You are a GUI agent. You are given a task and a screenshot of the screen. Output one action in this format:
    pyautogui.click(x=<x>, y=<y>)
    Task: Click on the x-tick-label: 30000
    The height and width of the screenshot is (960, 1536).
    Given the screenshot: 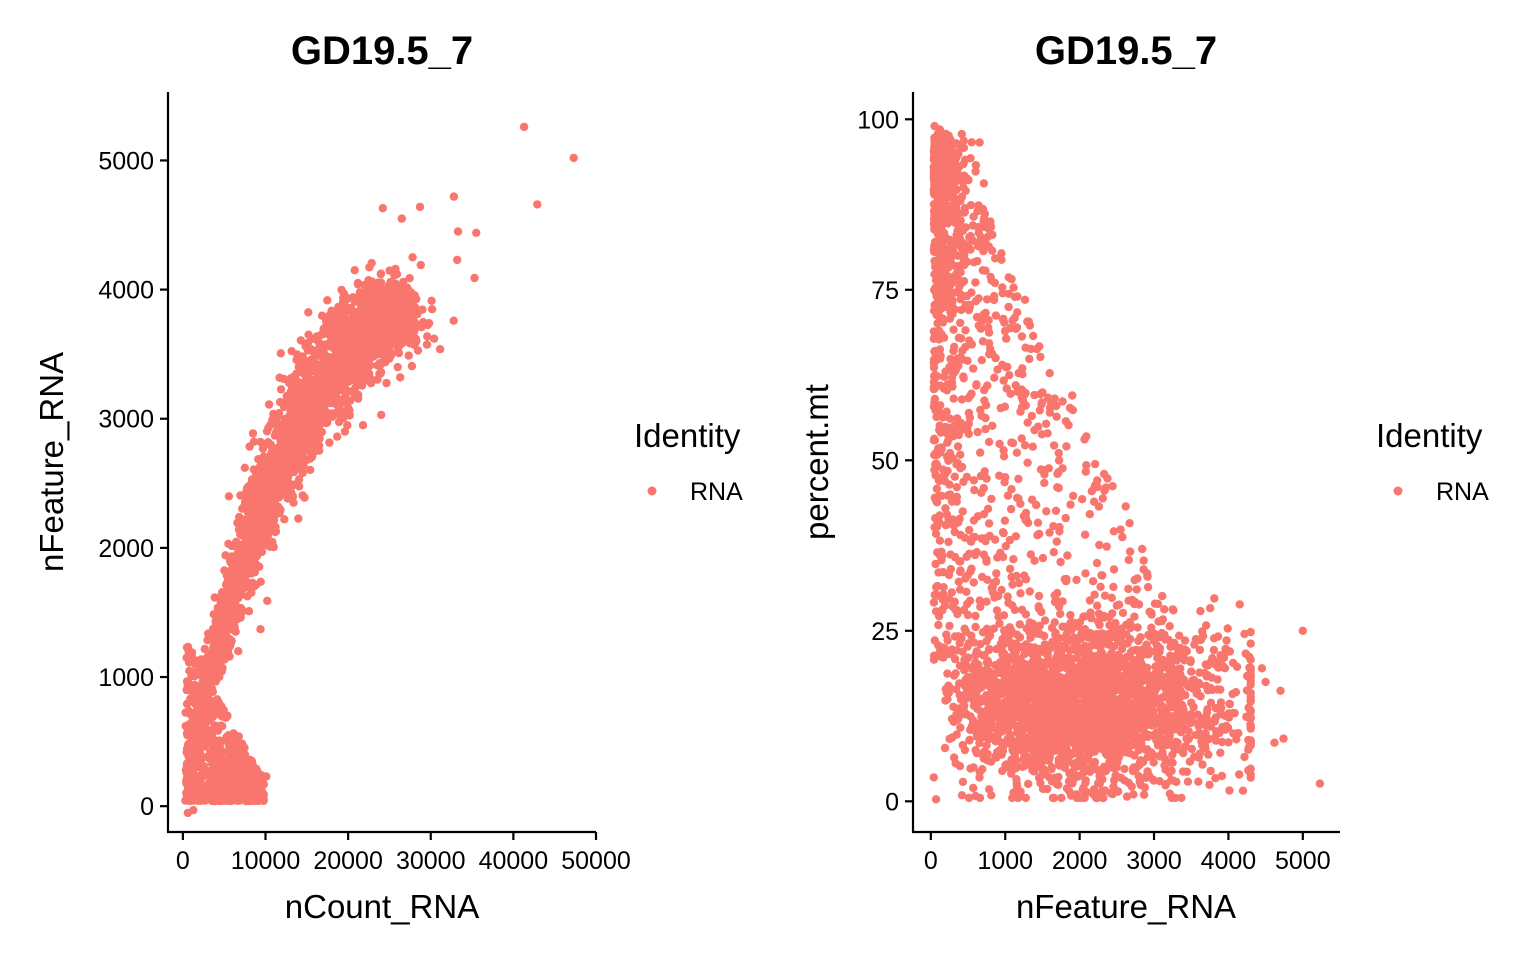 What is the action you would take?
    pyautogui.click(x=431, y=861)
    